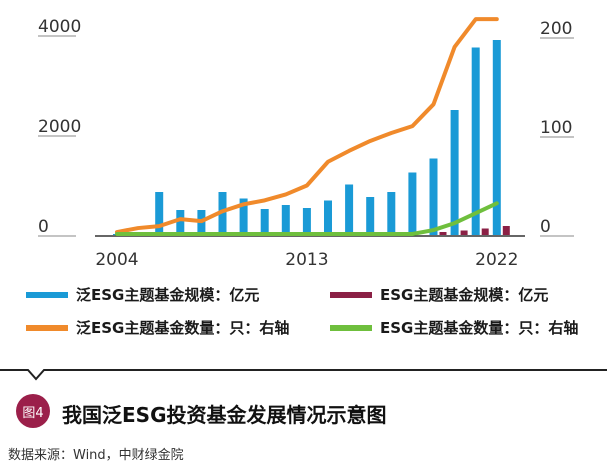  Describe the element at coordinates (224, 415) in the screenshot. I see `figure-title: 我国泛ESG投资基金发展情况示意图` at that location.